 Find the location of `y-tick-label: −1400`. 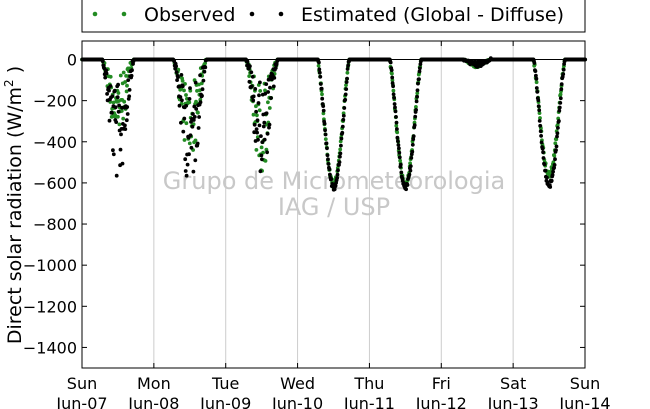

y-tick-label: −1400 is located at coordinates (50, 347).